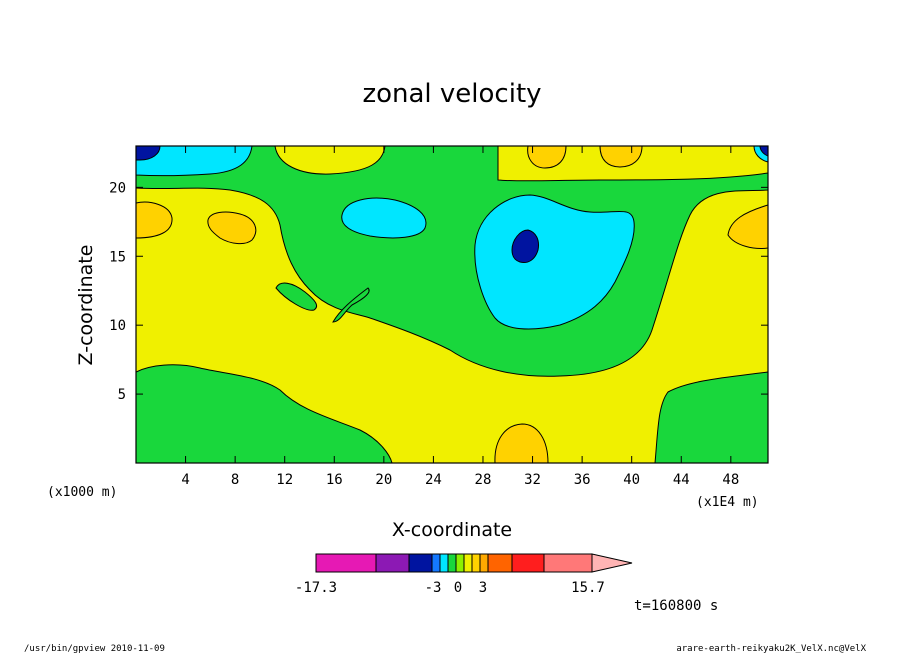 The height and width of the screenshot is (654, 904). What do you see at coordinates (264, 413) in the screenshot?
I see `region-green-lowerleft` at bounding box center [264, 413].